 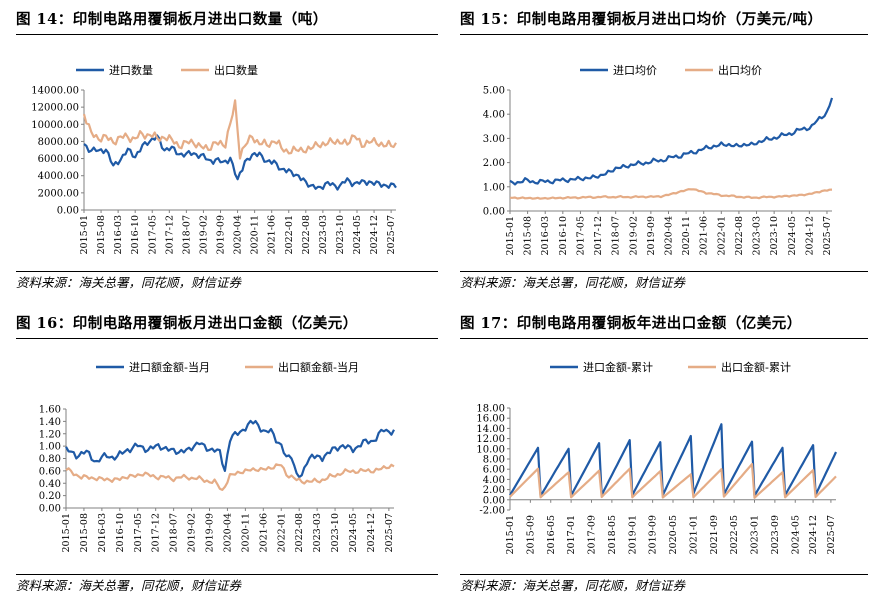 What do you see at coordinates (490, 449) in the screenshot?
I see `y-tick-label: 10.00` at bounding box center [490, 449].